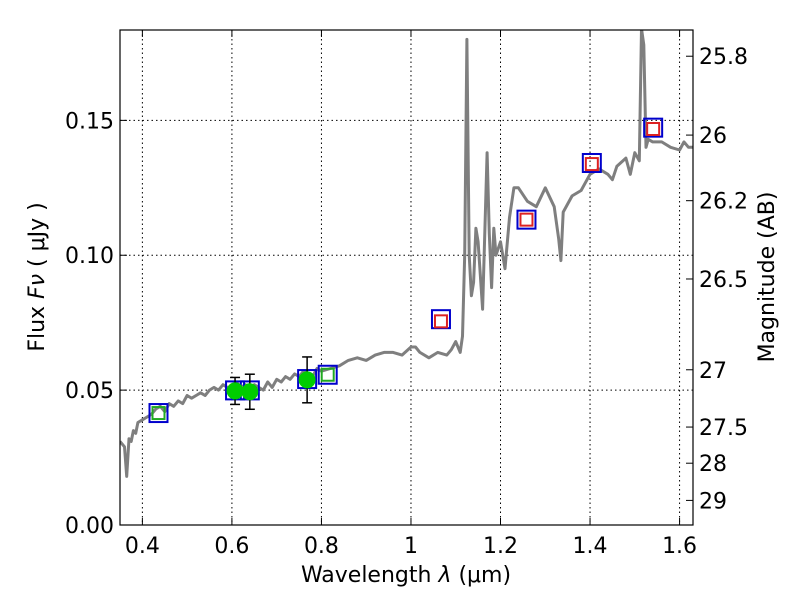  I want to click on x-axis-title: Wavelength λ (μm), so click(406, 575).